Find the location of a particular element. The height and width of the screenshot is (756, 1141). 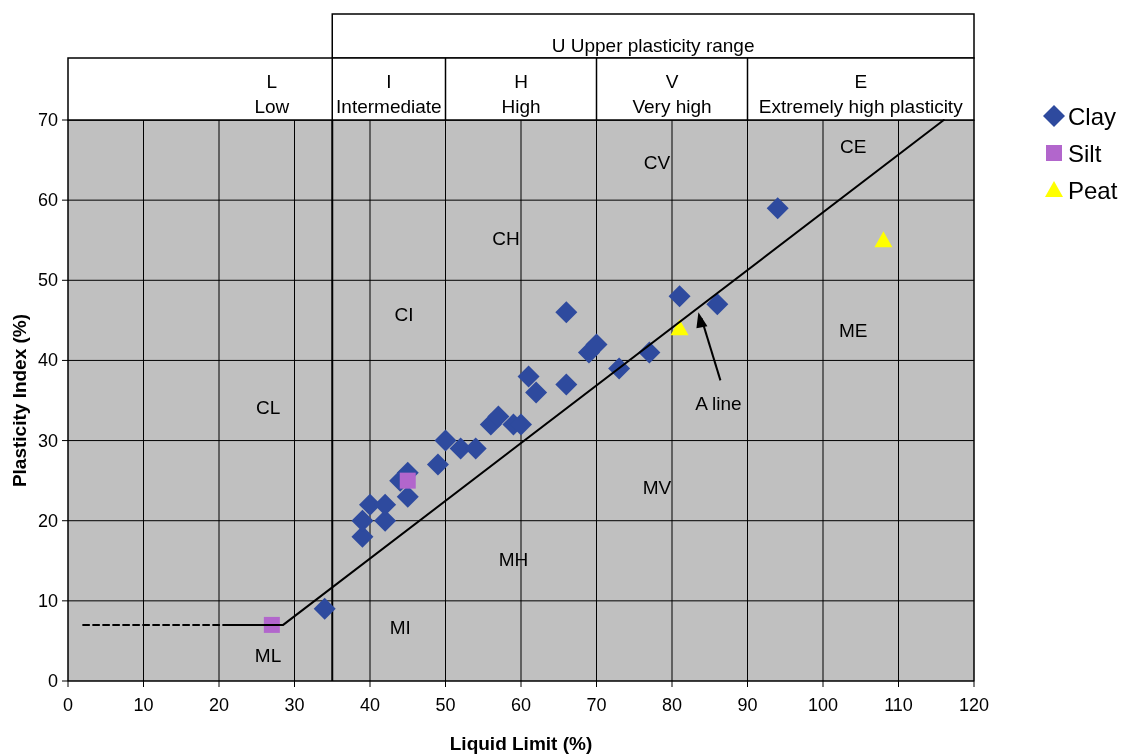

legend-label: Silt is located at coordinates (1085, 153).